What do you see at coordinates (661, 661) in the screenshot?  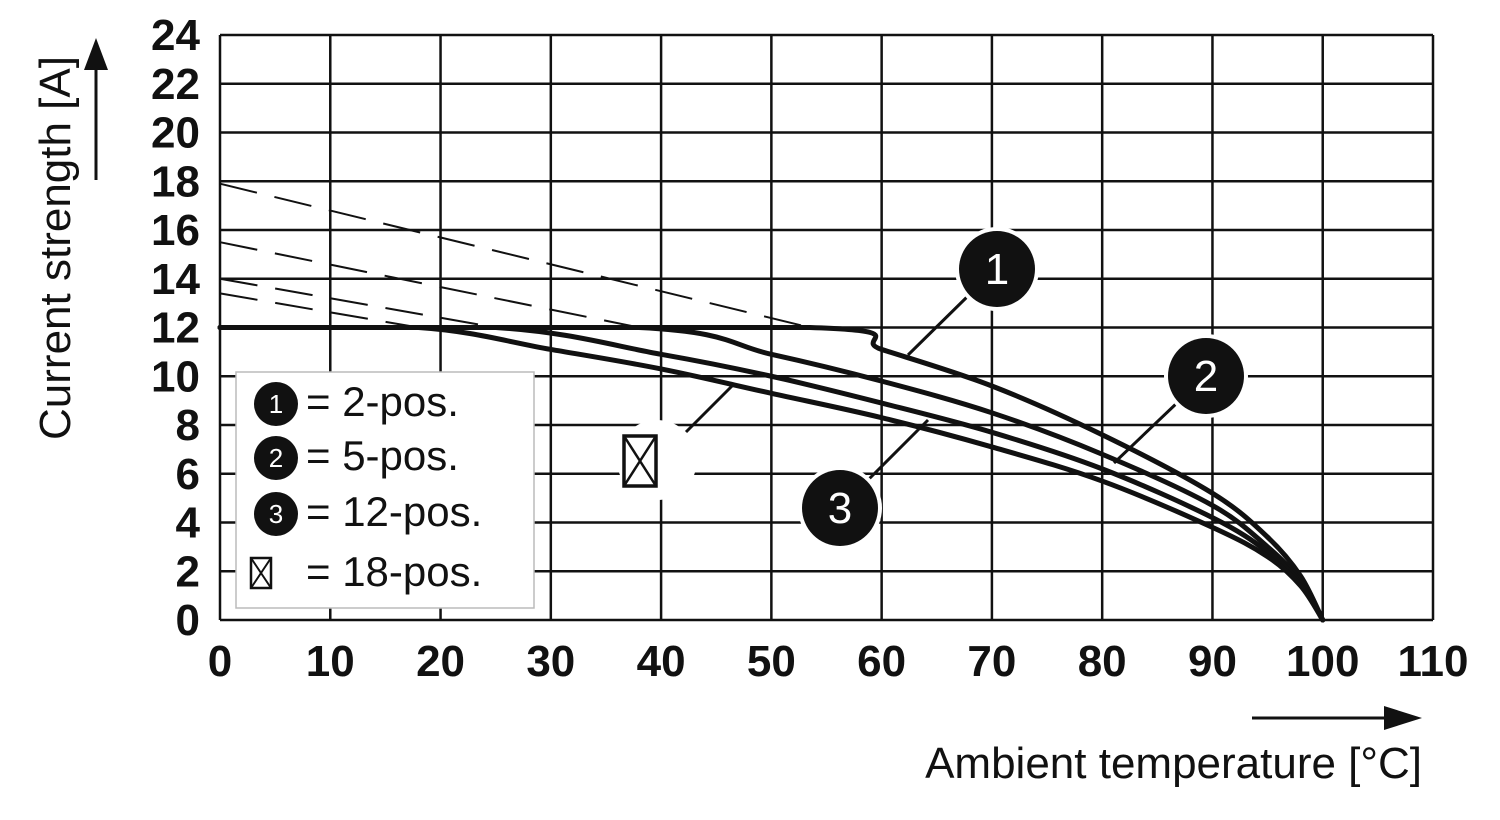 I see `x-tick-label-40: 40` at bounding box center [661, 661].